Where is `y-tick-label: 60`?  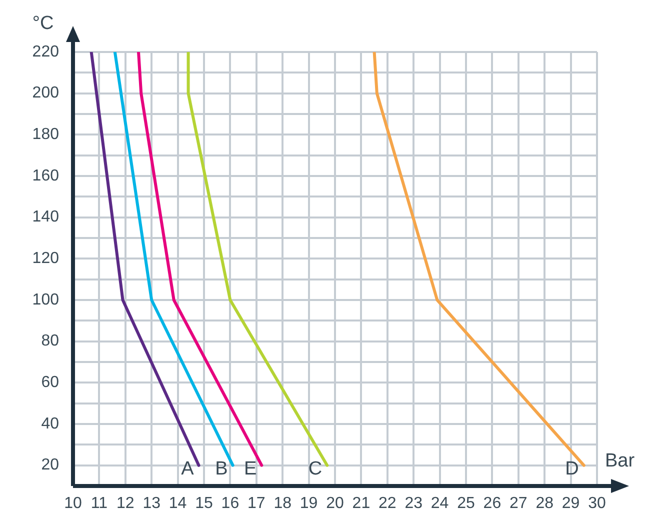 y-tick-label: 60 is located at coordinates (50, 383).